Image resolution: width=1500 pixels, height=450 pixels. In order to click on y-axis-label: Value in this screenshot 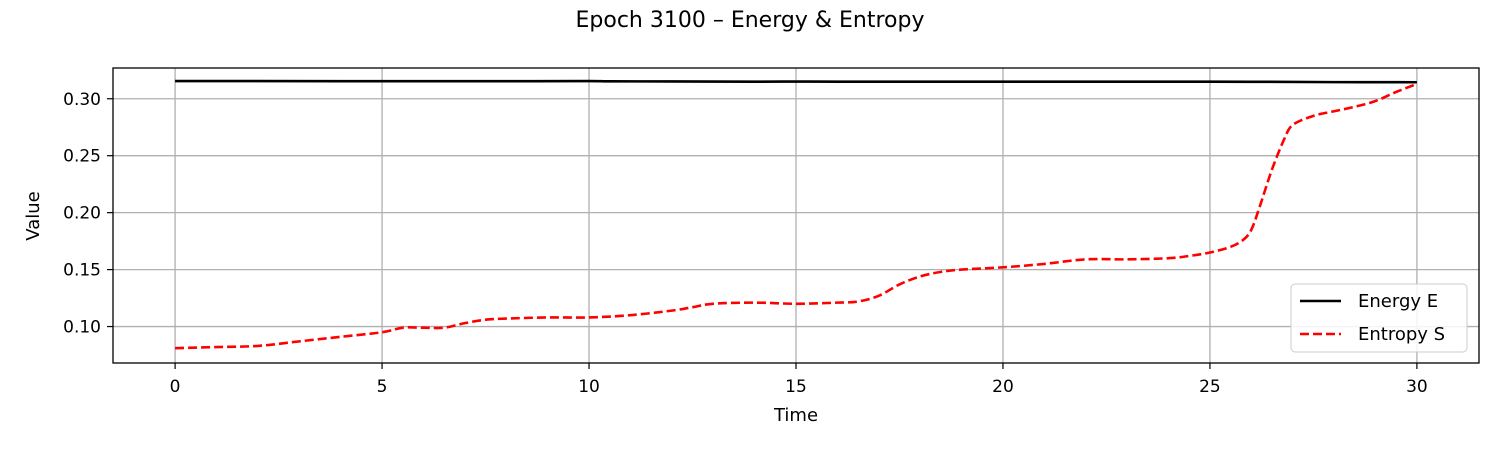, I will do `click(33, 215)`.